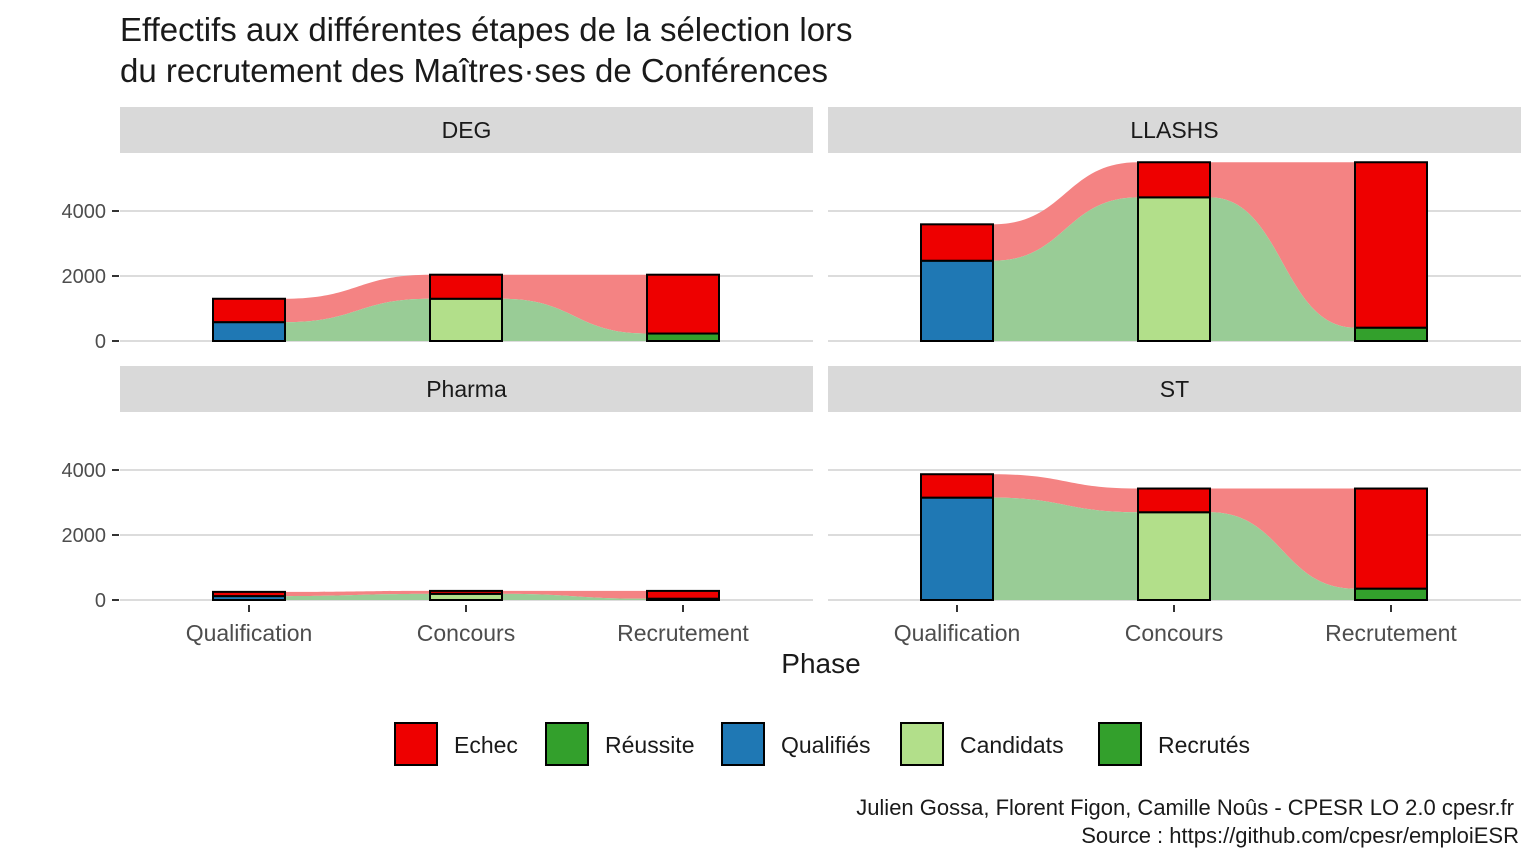 The height and width of the screenshot is (864, 1536). I want to click on legend-label-qualifies: Qualifiés, so click(825, 745).